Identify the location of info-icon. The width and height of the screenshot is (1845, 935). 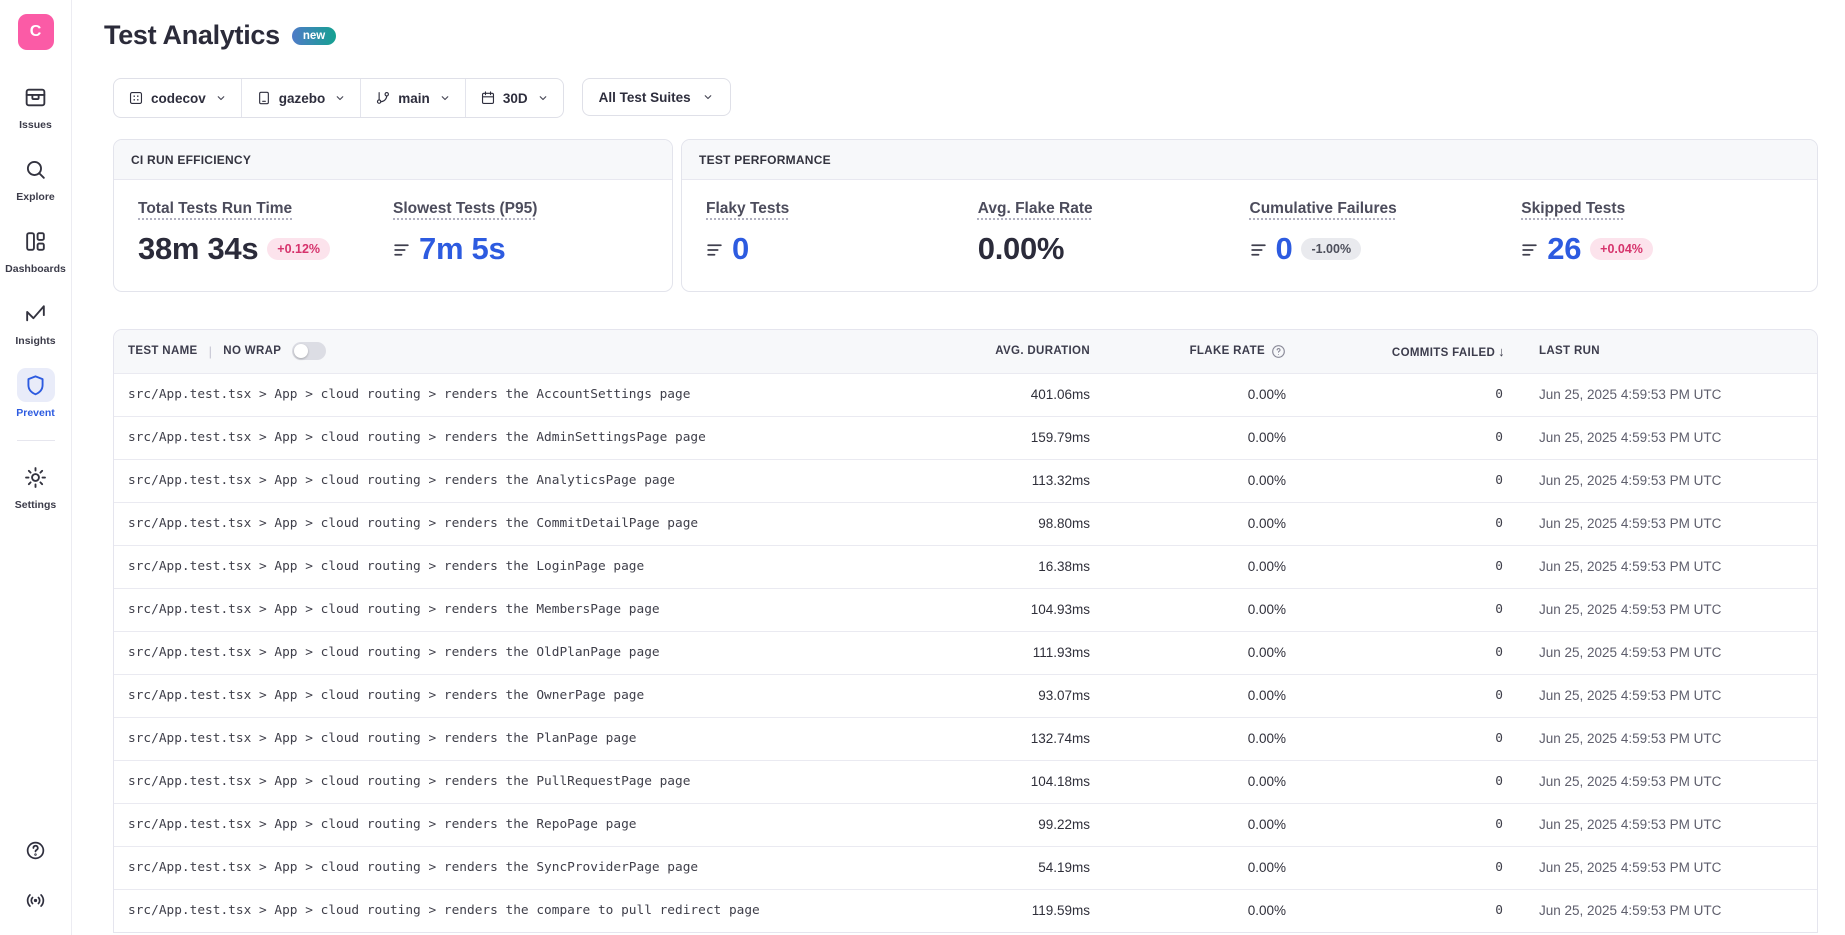
(1278, 351).